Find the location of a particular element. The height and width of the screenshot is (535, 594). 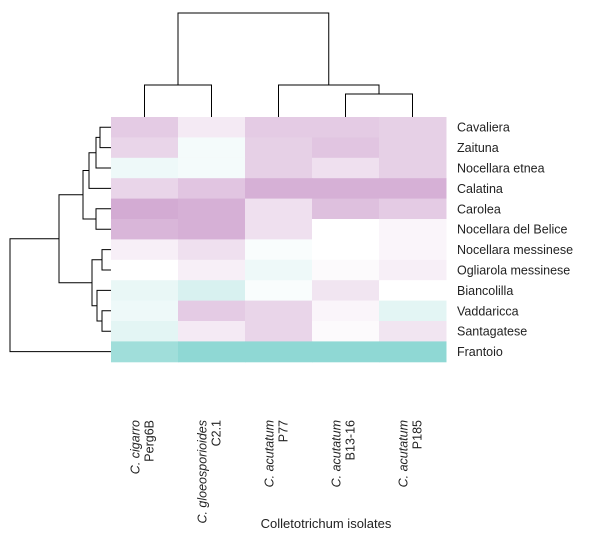

row-dendrogram is located at coordinates (60, 239).